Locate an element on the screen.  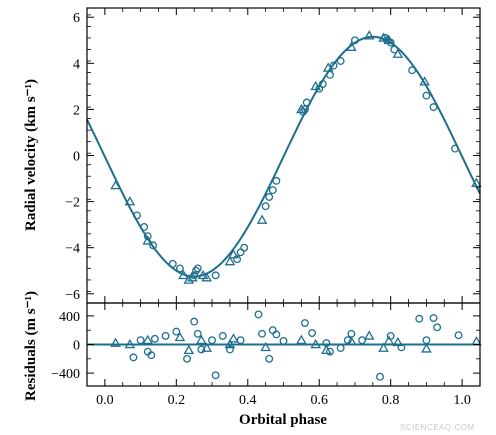
phase-x-tick-label: 0.0 is located at coordinates (105, 400).